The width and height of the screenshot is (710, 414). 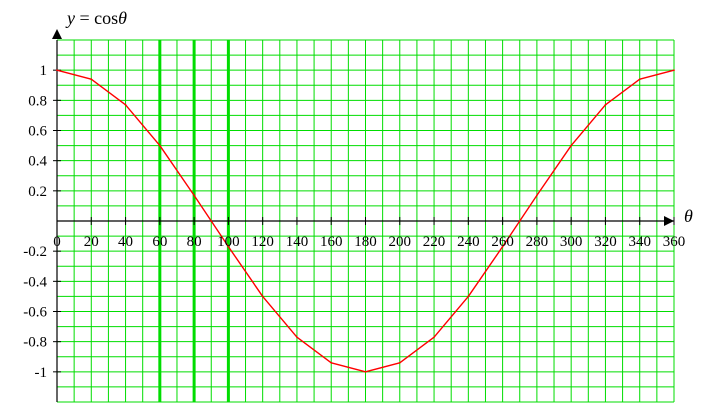 What do you see at coordinates (44, 71) in the screenshot?
I see `y-tick-label: 1` at bounding box center [44, 71].